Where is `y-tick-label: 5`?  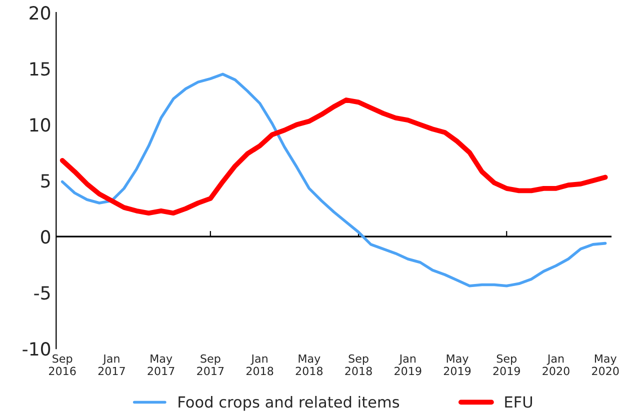
y-tick-label: 5 is located at coordinates (45, 181).